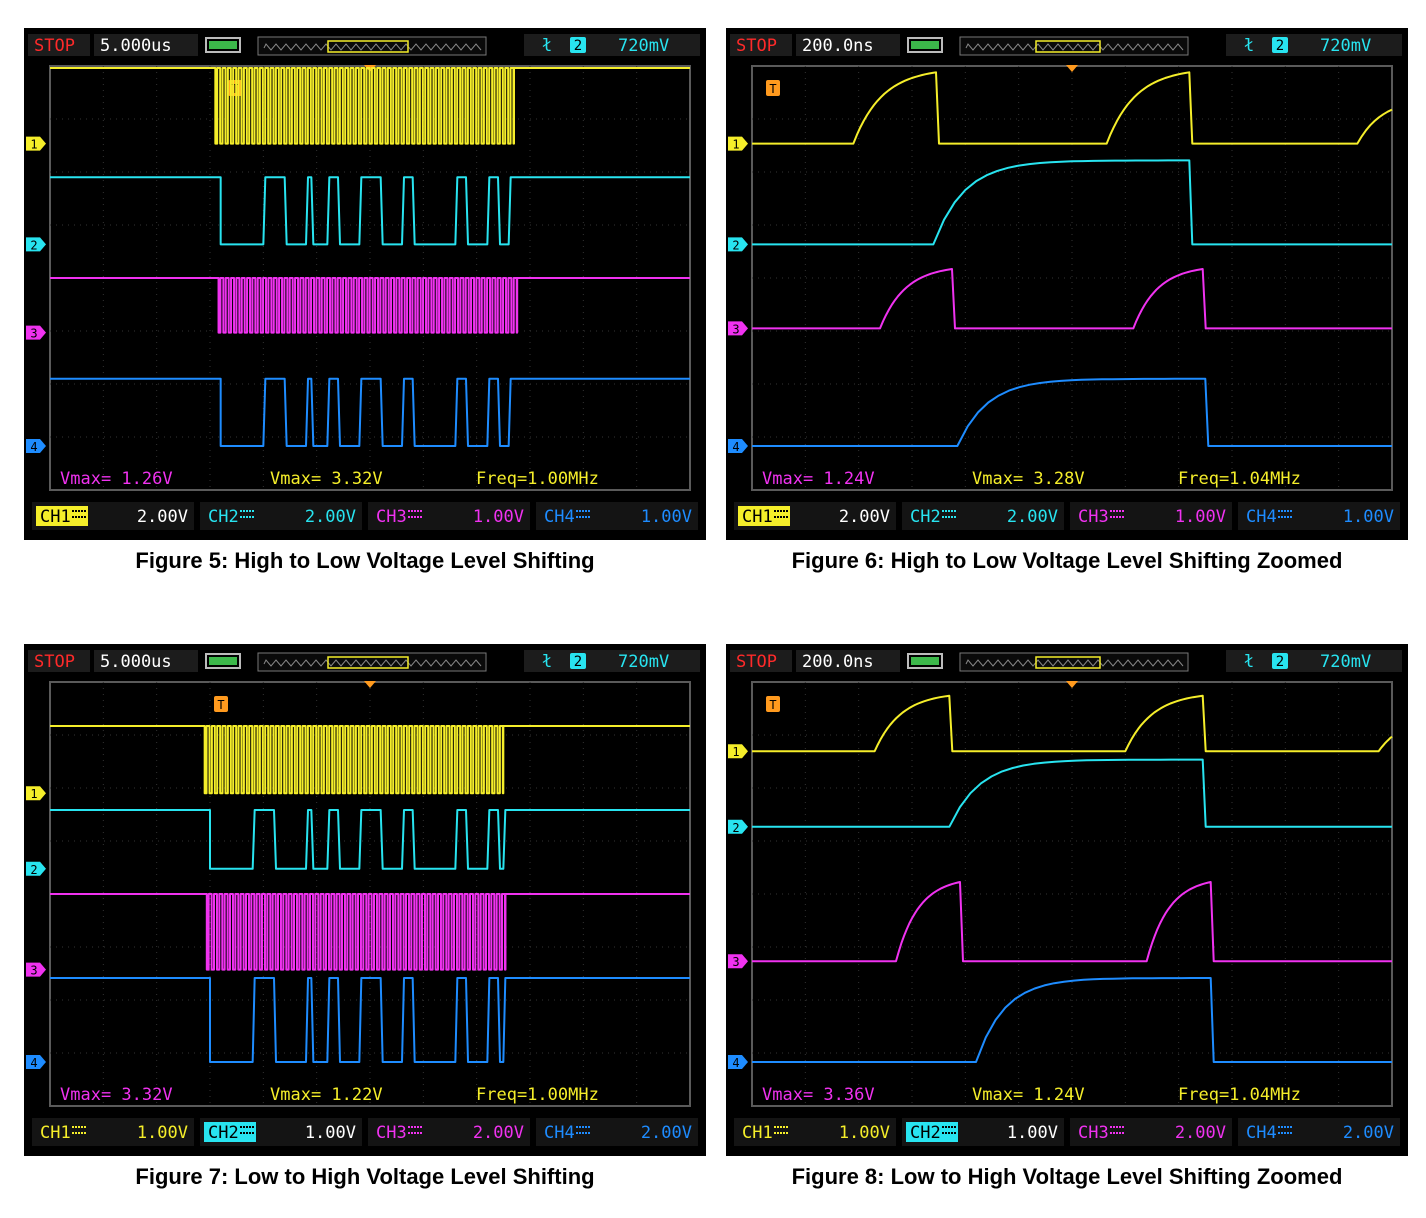 This screenshot has height=1218, width=1426. Describe the element at coordinates (116, 1095) in the screenshot. I see `measurement-readout: Vmax= 3.32V` at that location.